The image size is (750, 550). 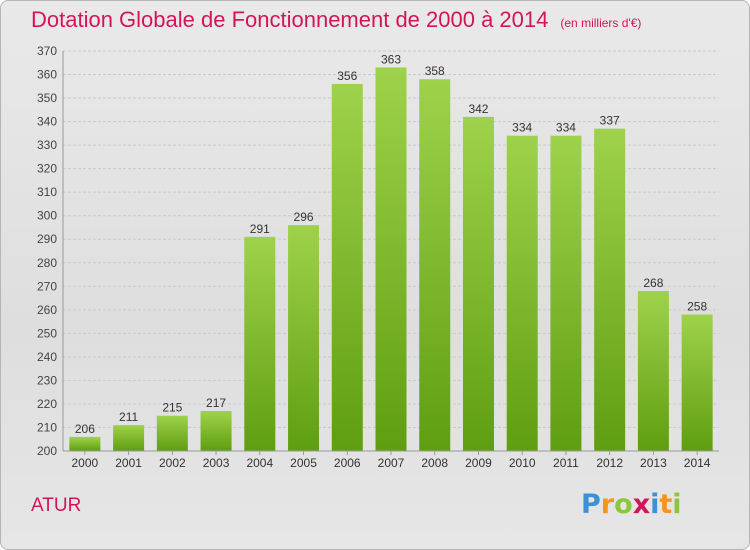 What do you see at coordinates (303, 463) in the screenshot?
I see `x-tick-label: 2005` at bounding box center [303, 463].